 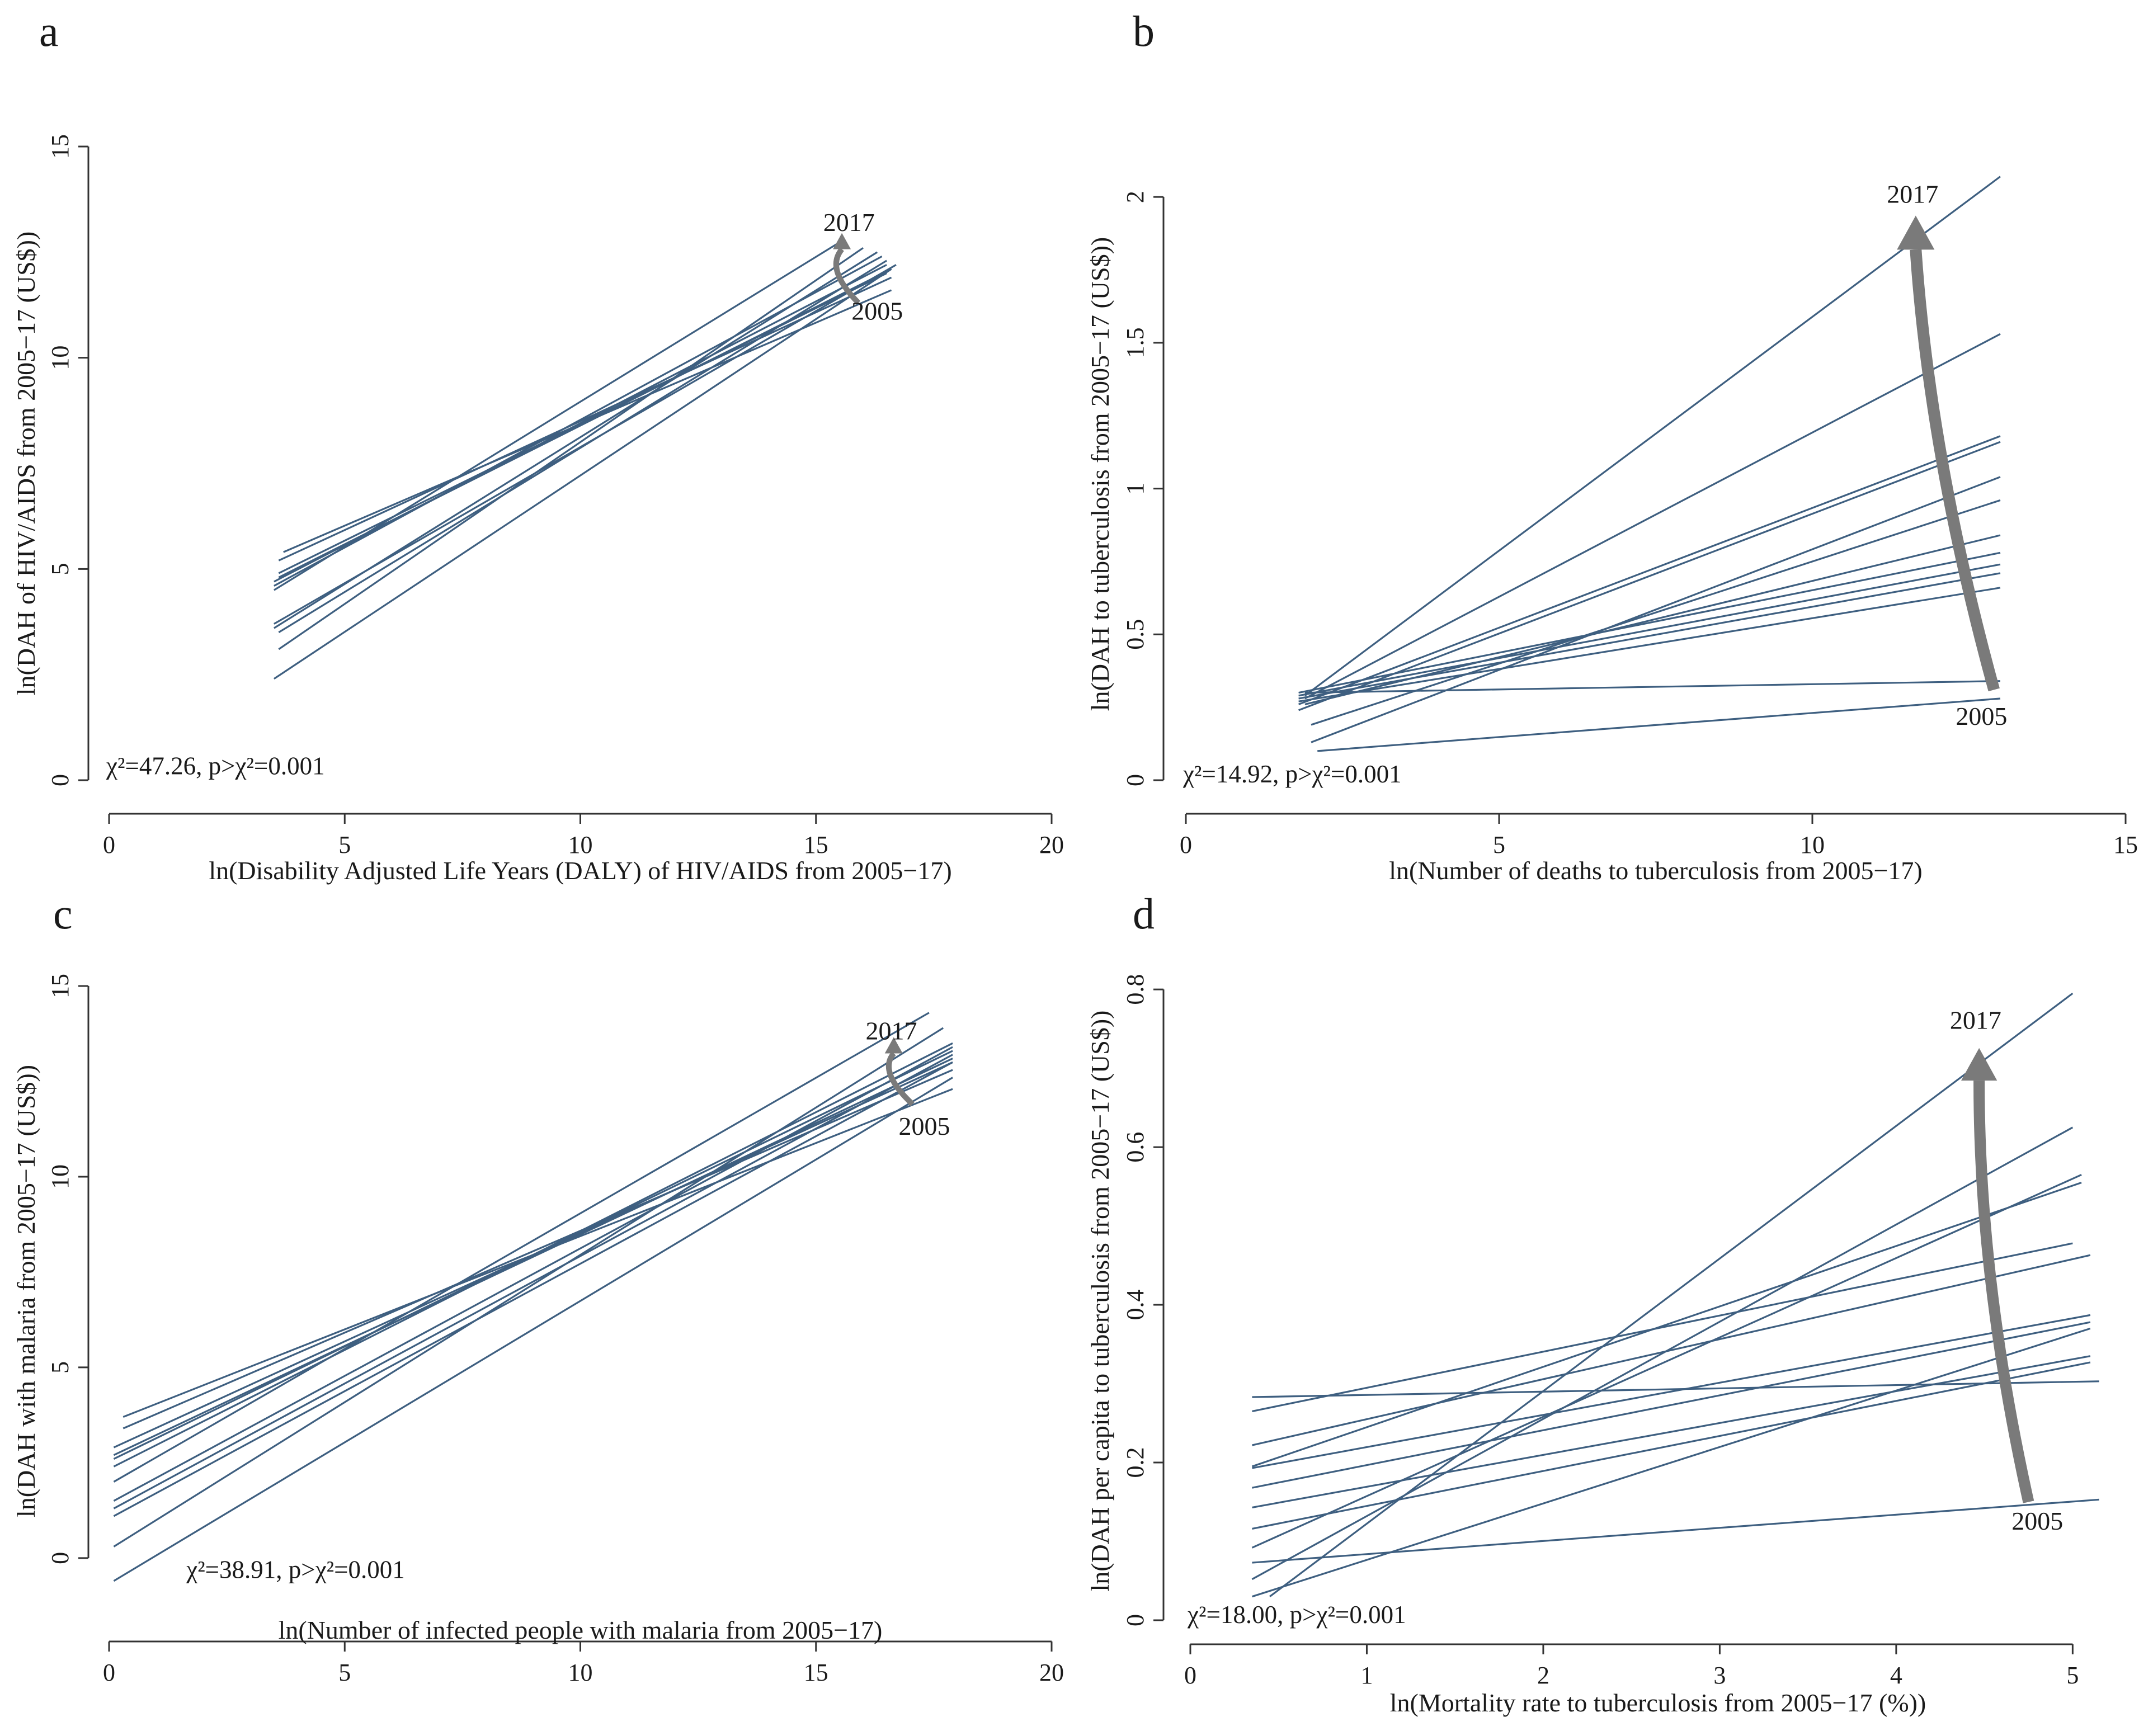 What do you see at coordinates (1135, 990) in the screenshot?
I see `y-tick-label: 0.8` at bounding box center [1135, 990].